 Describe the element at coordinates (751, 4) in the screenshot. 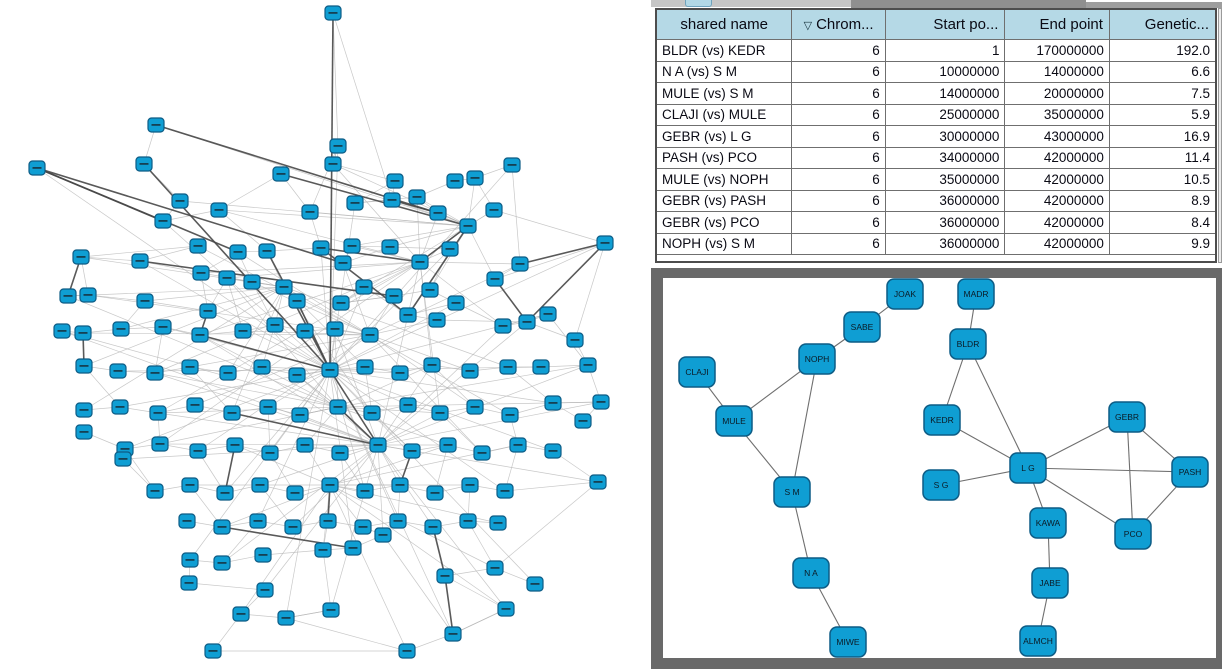

I see `top-scrollbar-segment` at that location.